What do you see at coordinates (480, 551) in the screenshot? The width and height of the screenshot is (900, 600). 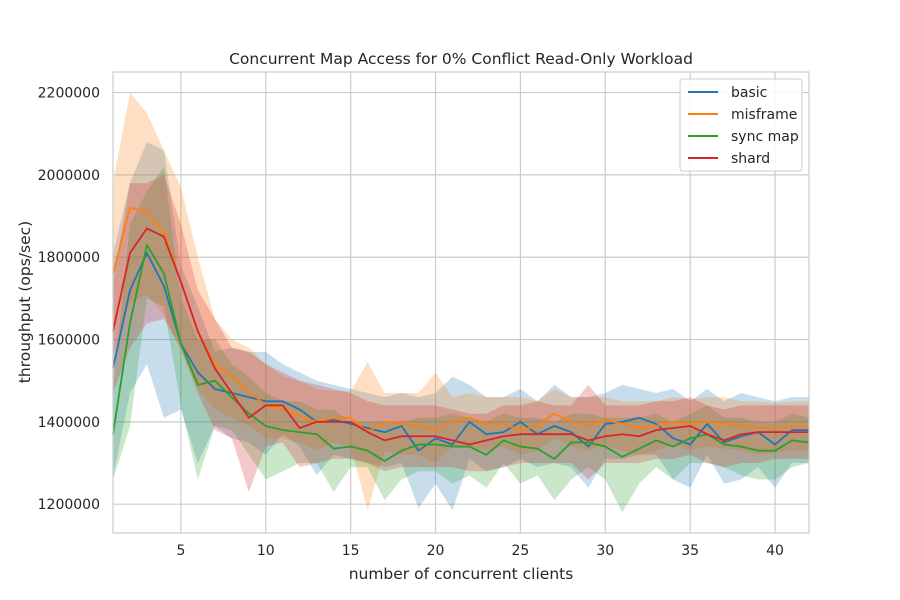 I see `x-axis-ticks: 5 10 15 20 25 30 35 40` at bounding box center [480, 551].